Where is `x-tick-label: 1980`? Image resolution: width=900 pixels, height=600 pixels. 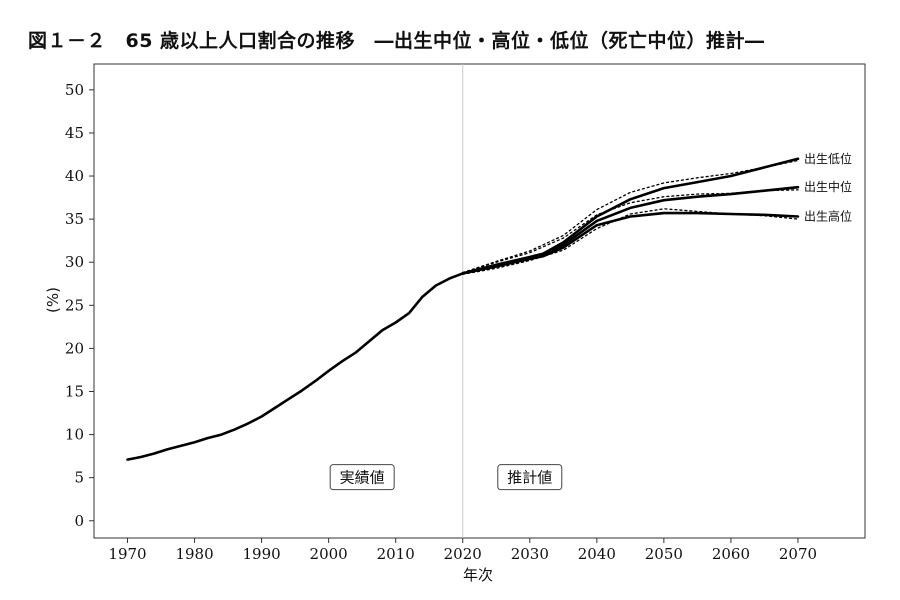
x-tick-label: 1980 is located at coordinates (194, 554).